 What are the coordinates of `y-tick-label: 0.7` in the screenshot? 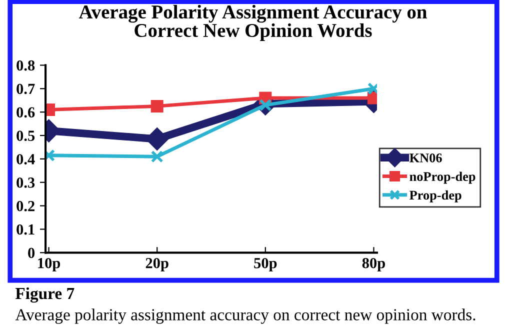 It's located at (25, 89).